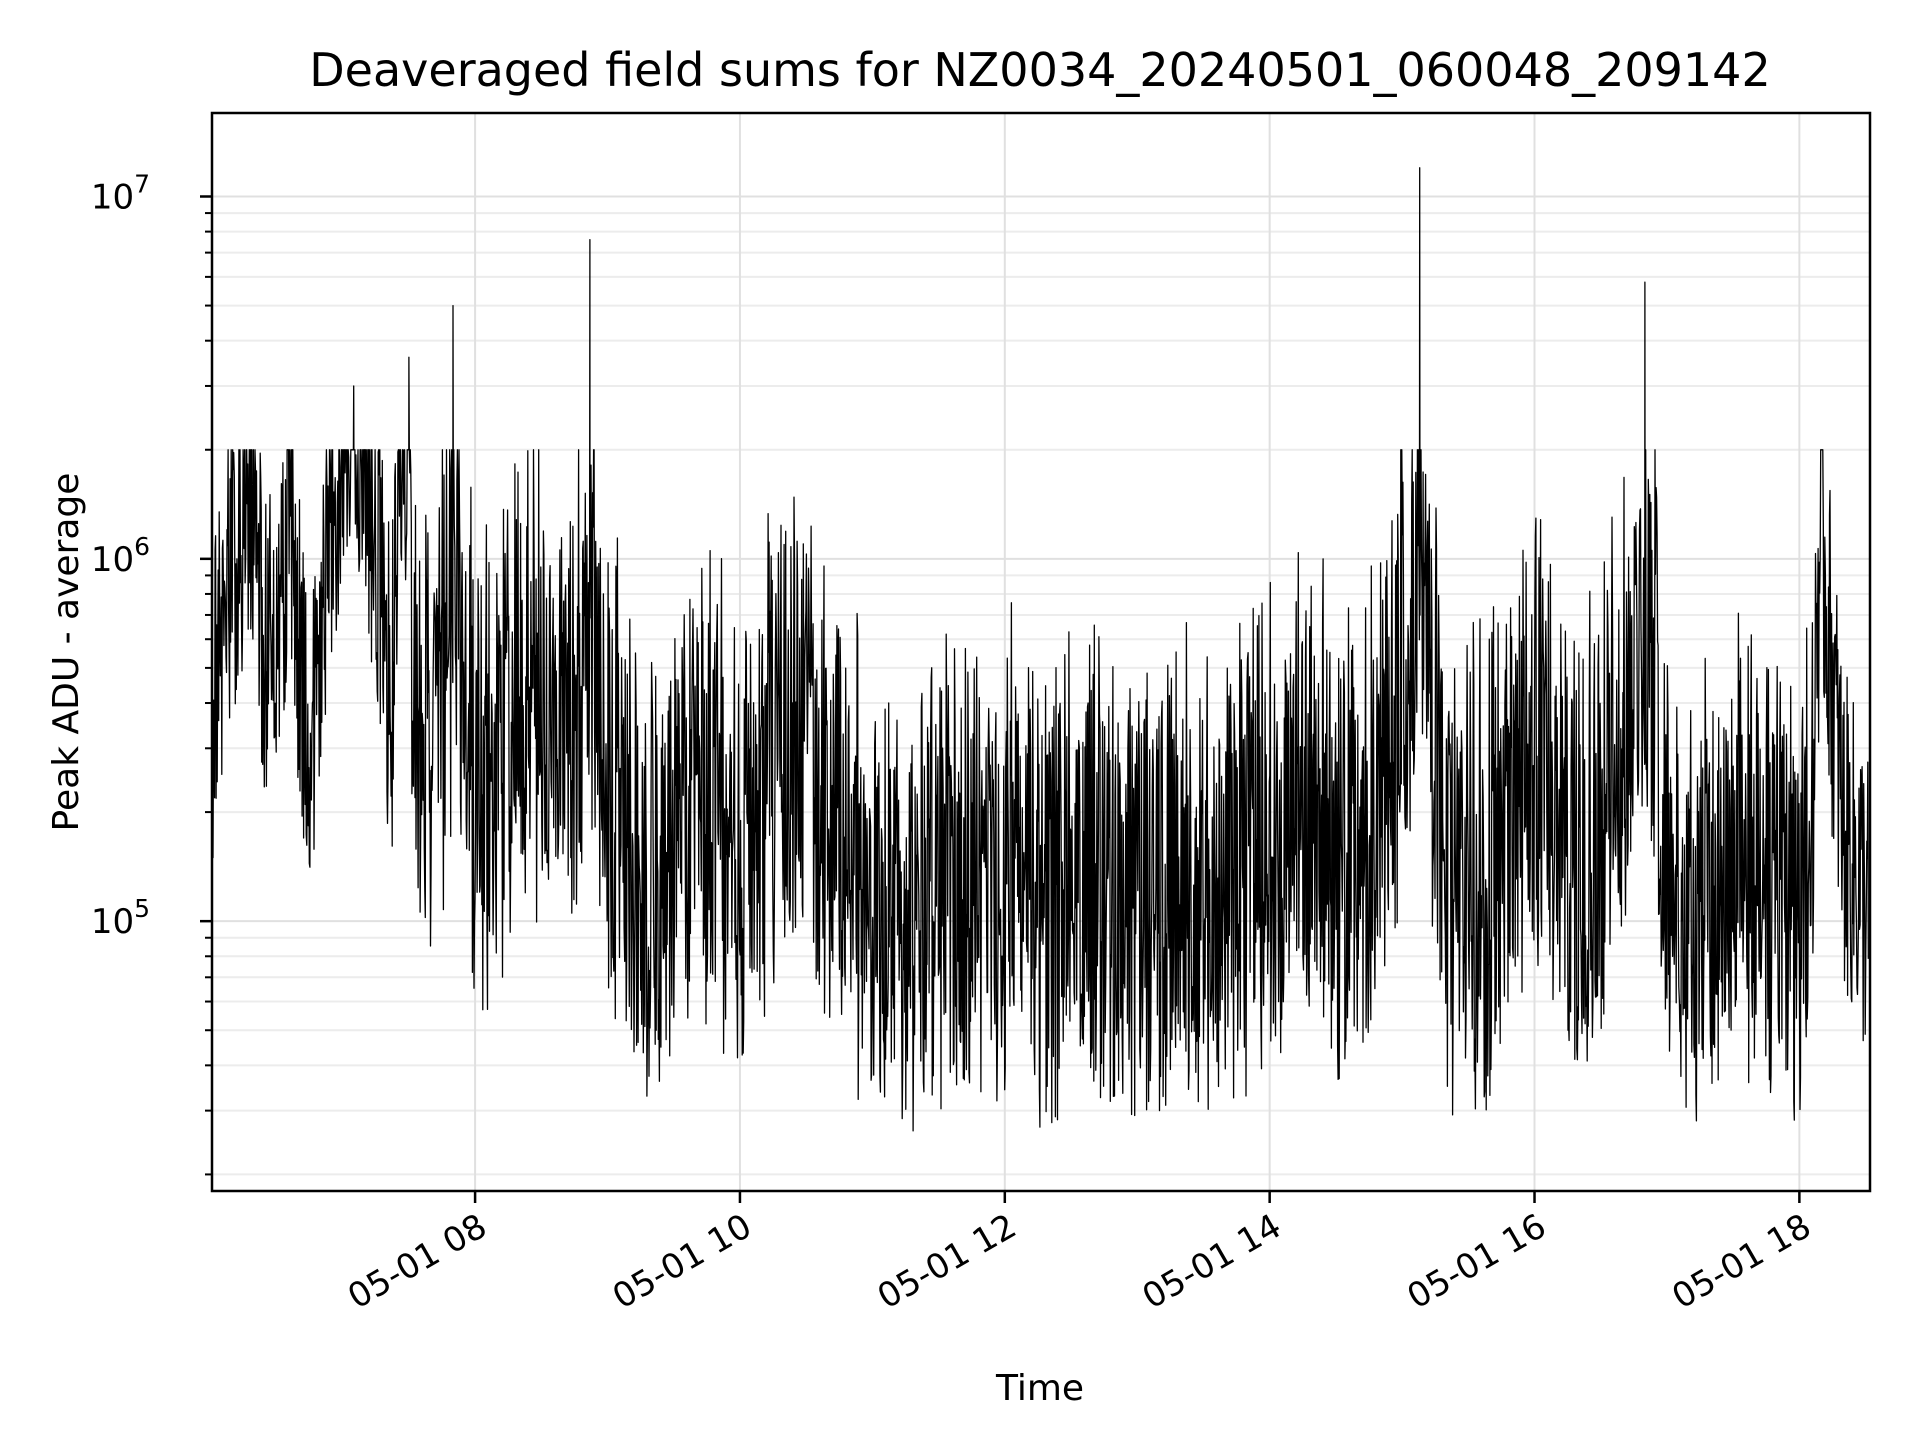  I want to click on y-tick-label: 10⁷, so click(120, 193).